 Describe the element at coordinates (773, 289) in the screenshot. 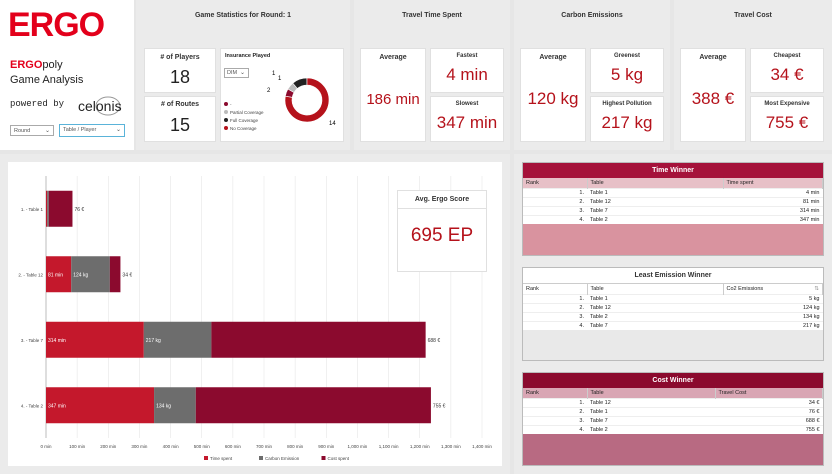

I see `col-co2: Co2 Emissions ⇅` at that location.